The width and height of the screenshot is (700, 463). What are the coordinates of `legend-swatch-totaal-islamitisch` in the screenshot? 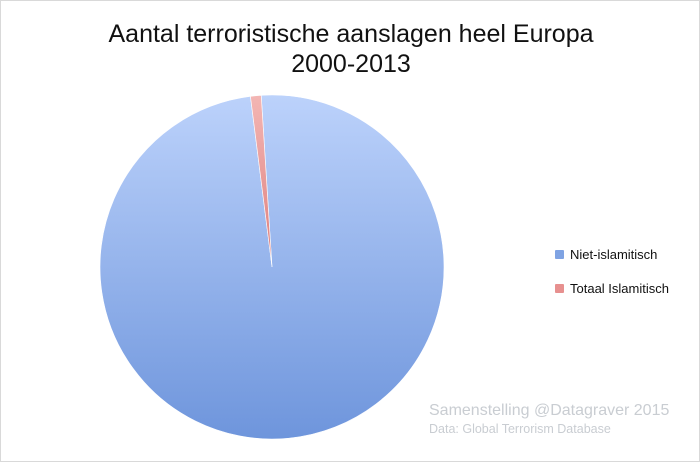 It's located at (559, 288).